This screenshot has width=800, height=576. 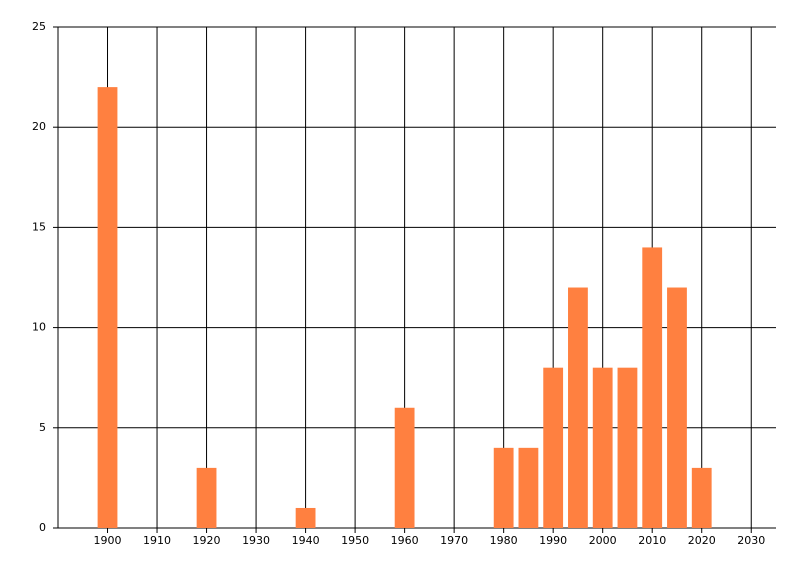 What do you see at coordinates (553, 540) in the screenshot?
I see `x-tick-label: 1990` at bounding box center [553, 540].